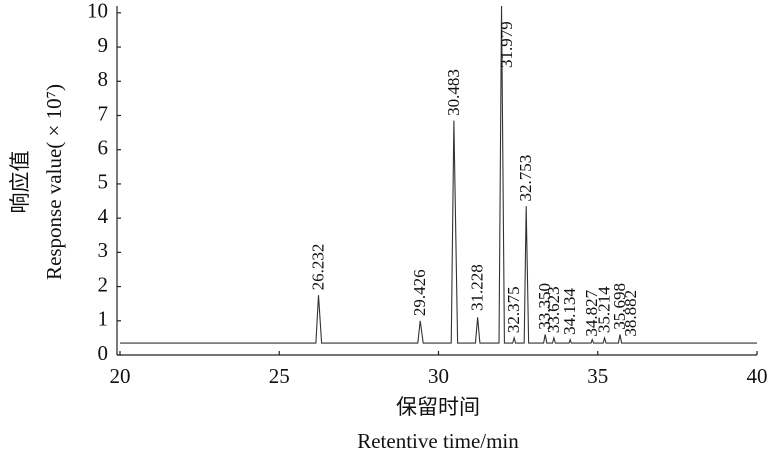 The height and width of the screenshot is (459, 775). What do you see at coordinates (569, 311) in the screenshot?
I see `peak-label: 34.134` at bounding box center [569, 311].